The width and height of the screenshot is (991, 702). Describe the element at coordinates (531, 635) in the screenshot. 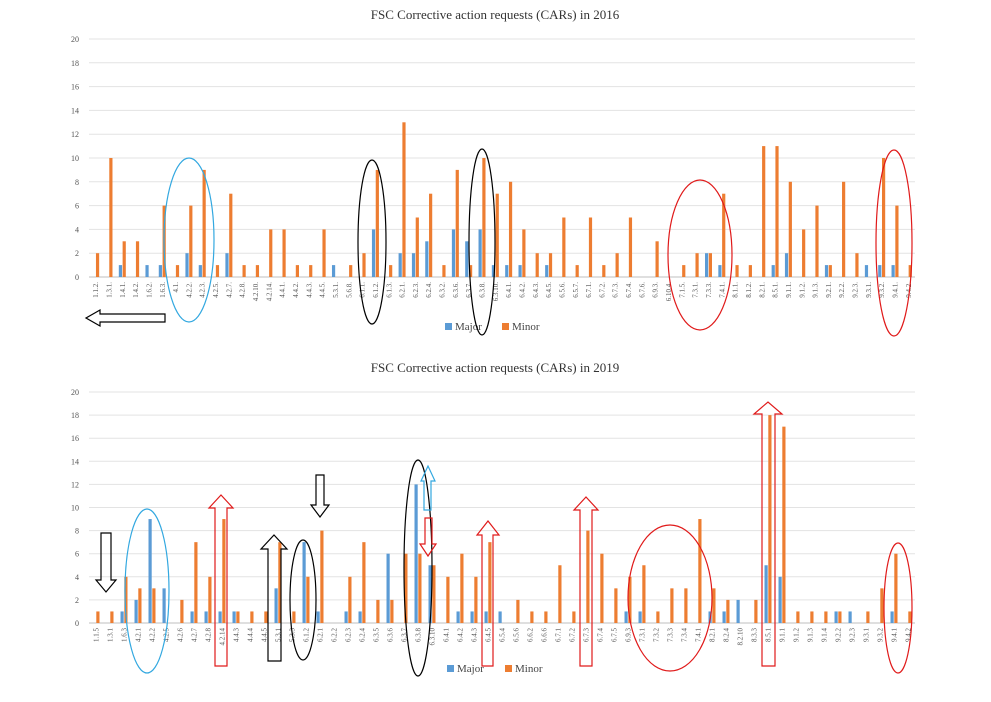

I see `x-tick-label: 6.6.2` at that location.